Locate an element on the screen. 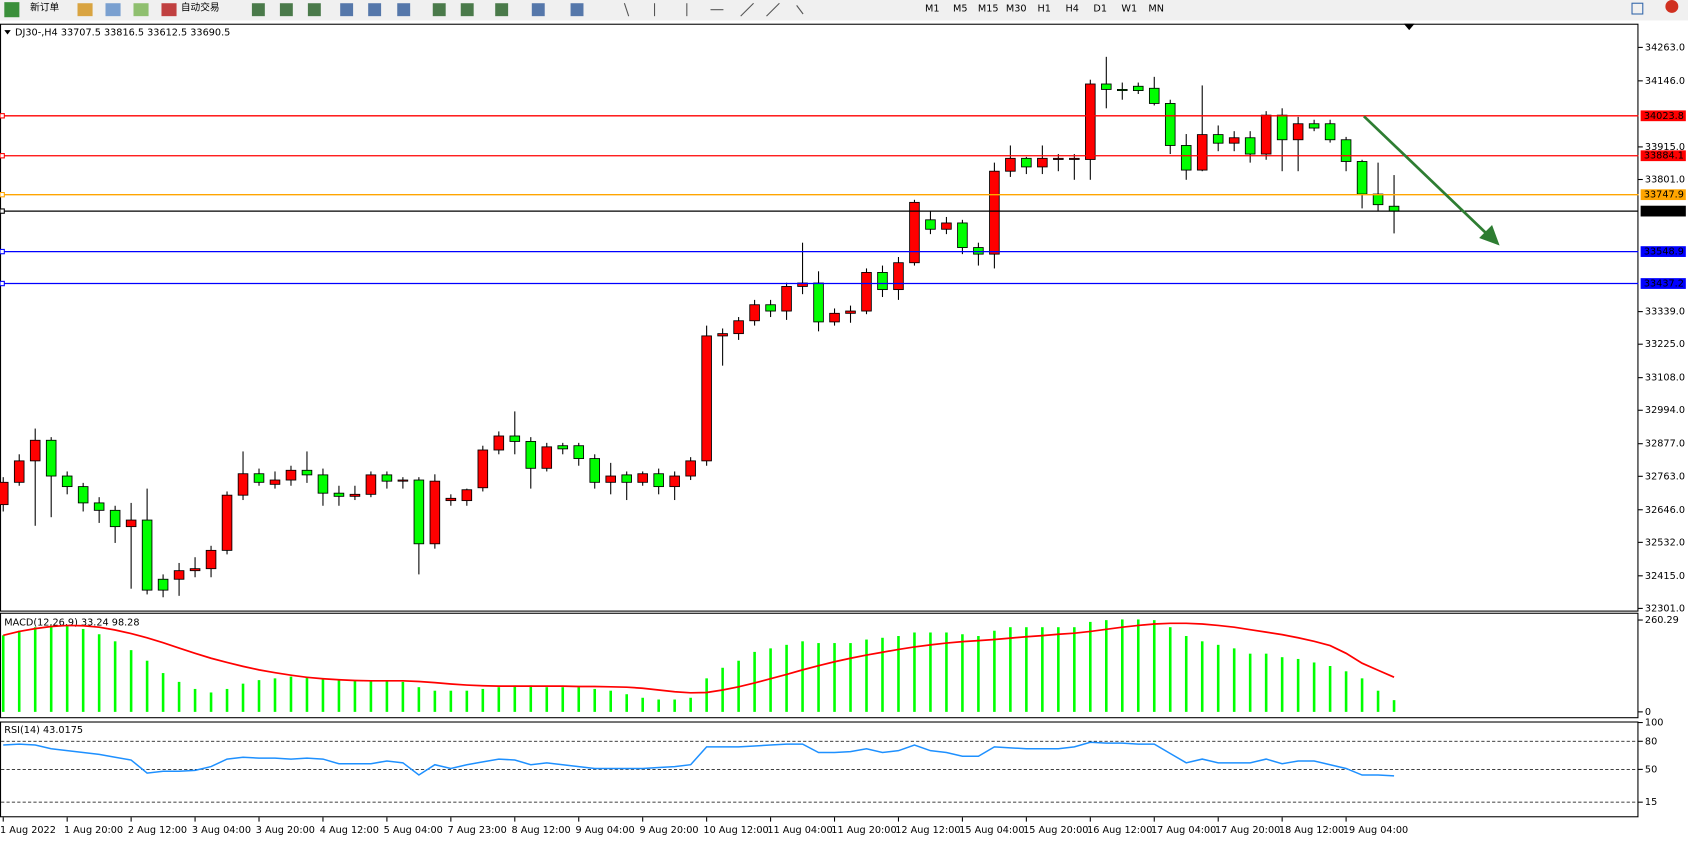 The image size is (1688, 841). trendline-tool is located at coordinates (747, 9).